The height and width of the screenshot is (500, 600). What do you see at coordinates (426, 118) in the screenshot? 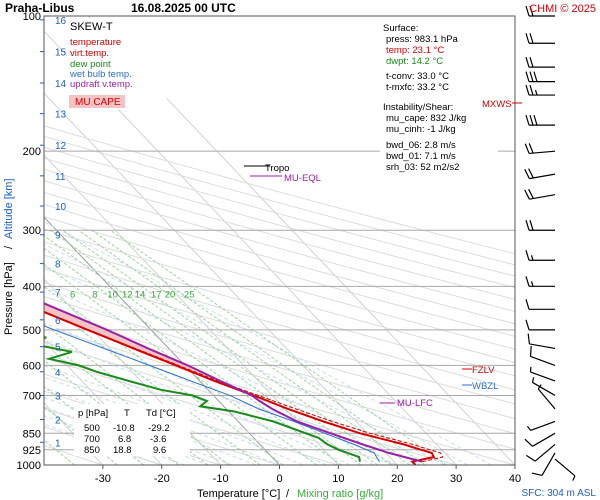
I see `mu-cape-value: mu_cape: 832 J/kg` at bounding box center [426, 118].